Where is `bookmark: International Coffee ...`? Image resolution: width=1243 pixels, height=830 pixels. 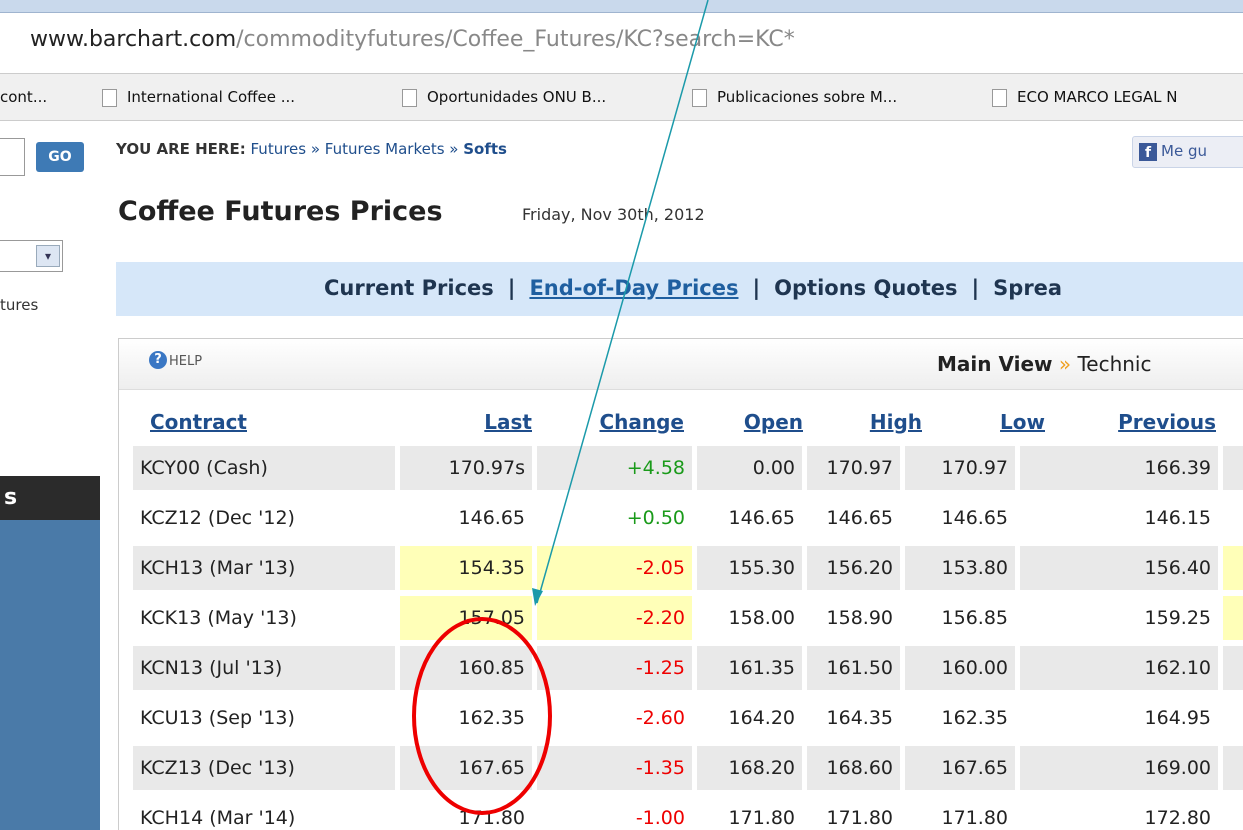
bookmark: International Coffee ... is located at coordinates (198, 97).